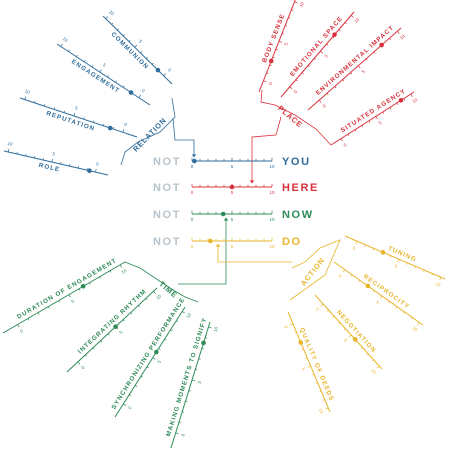  I want to click on axis-label: COMMUNION, so click(129, 51).